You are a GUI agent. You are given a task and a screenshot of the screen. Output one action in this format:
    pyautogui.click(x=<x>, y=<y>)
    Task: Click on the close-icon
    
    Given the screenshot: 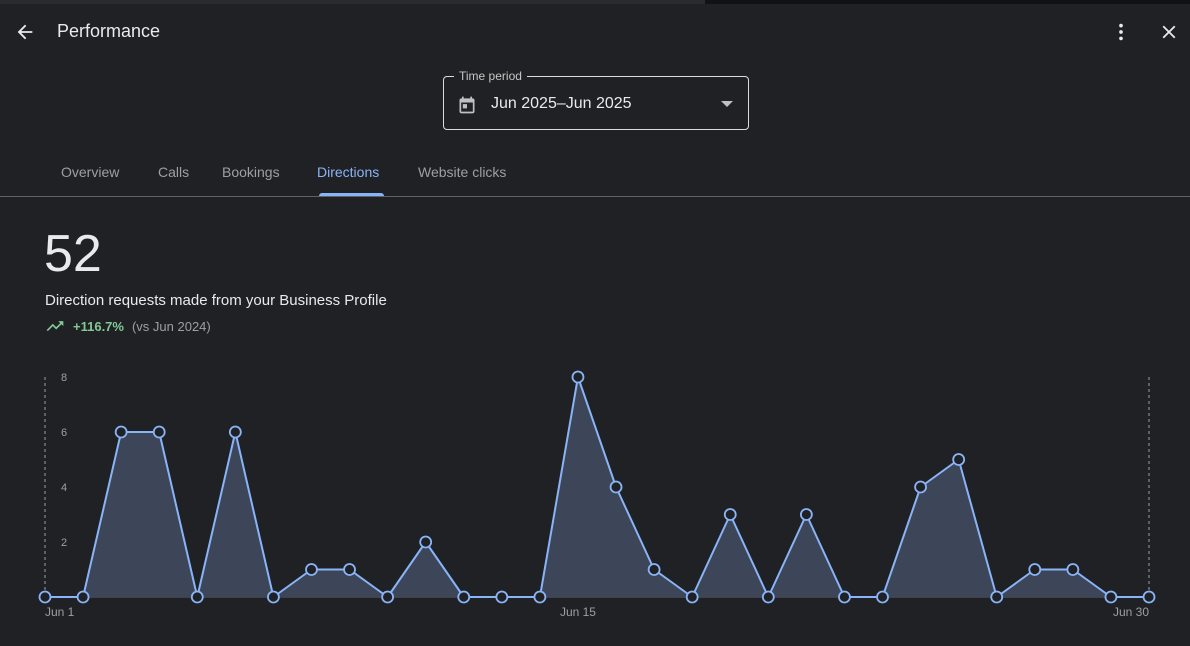 What is the action you would take?
    pyautogui.click(x=1169, y=32)
    